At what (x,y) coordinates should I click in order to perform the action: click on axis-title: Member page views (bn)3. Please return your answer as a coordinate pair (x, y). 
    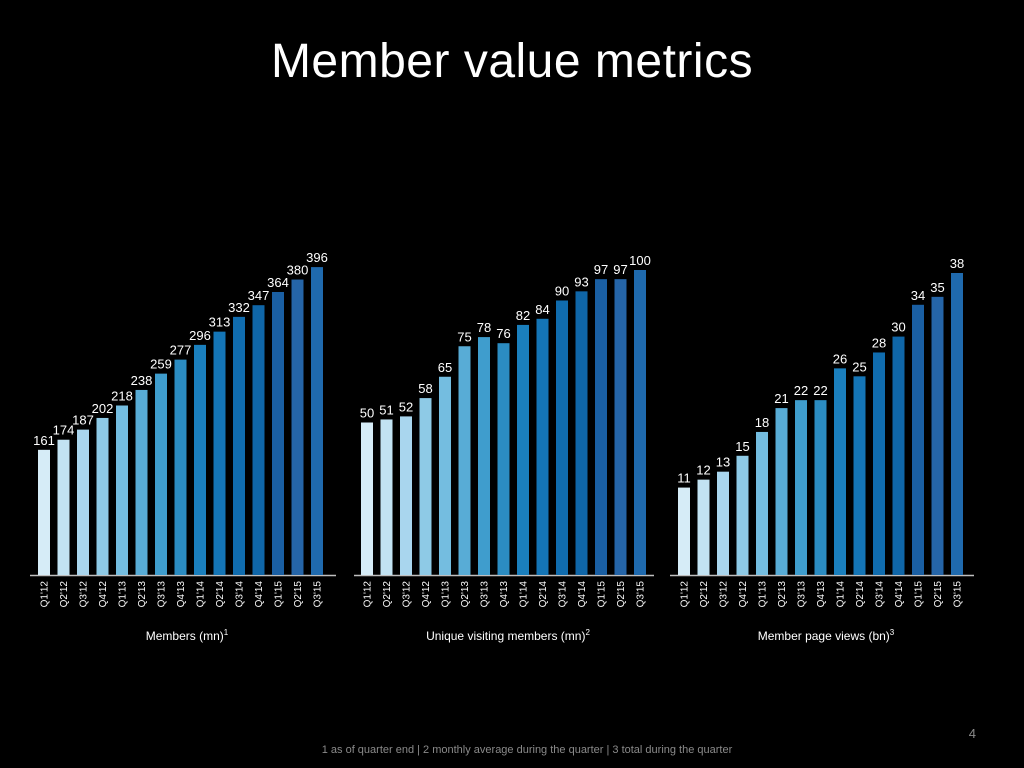
    Looking at the image, I should click on (826, 635).